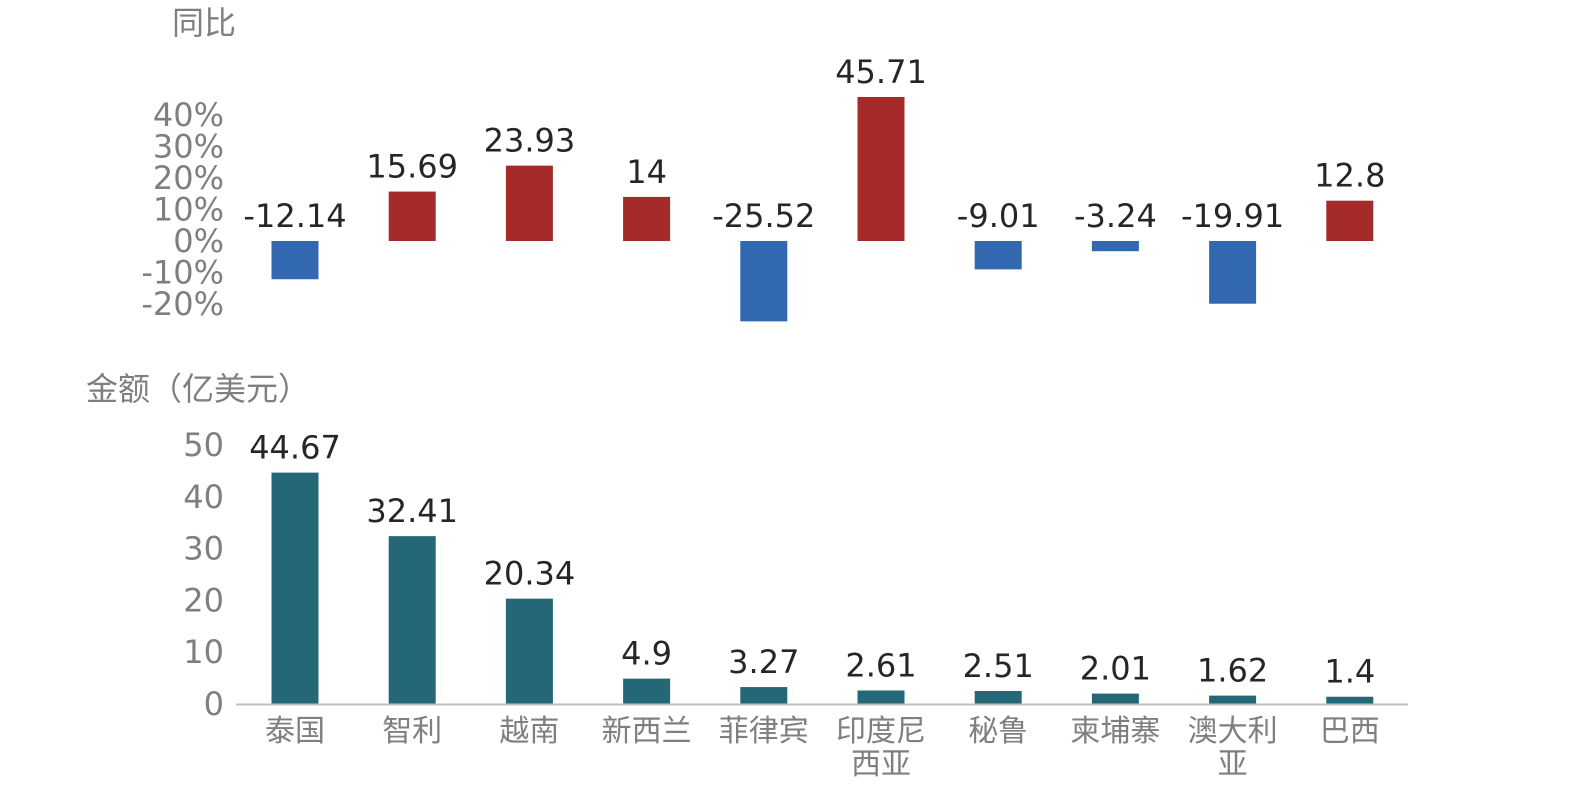 The image size is (1570, 787). Describe the element at coordinates (1115, 669) in the screenshot. I see `amount-value-label: 2.01` at that location.